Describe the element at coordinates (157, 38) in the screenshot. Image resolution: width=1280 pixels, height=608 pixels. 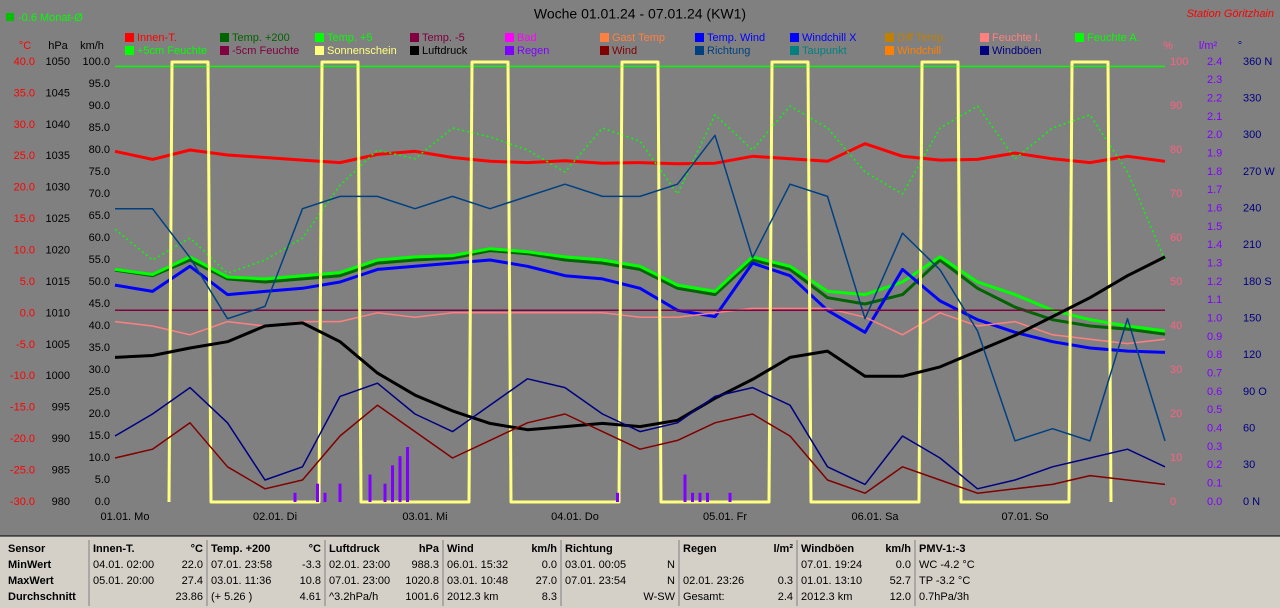
I see `legend-label: Innen-T.` at that location.